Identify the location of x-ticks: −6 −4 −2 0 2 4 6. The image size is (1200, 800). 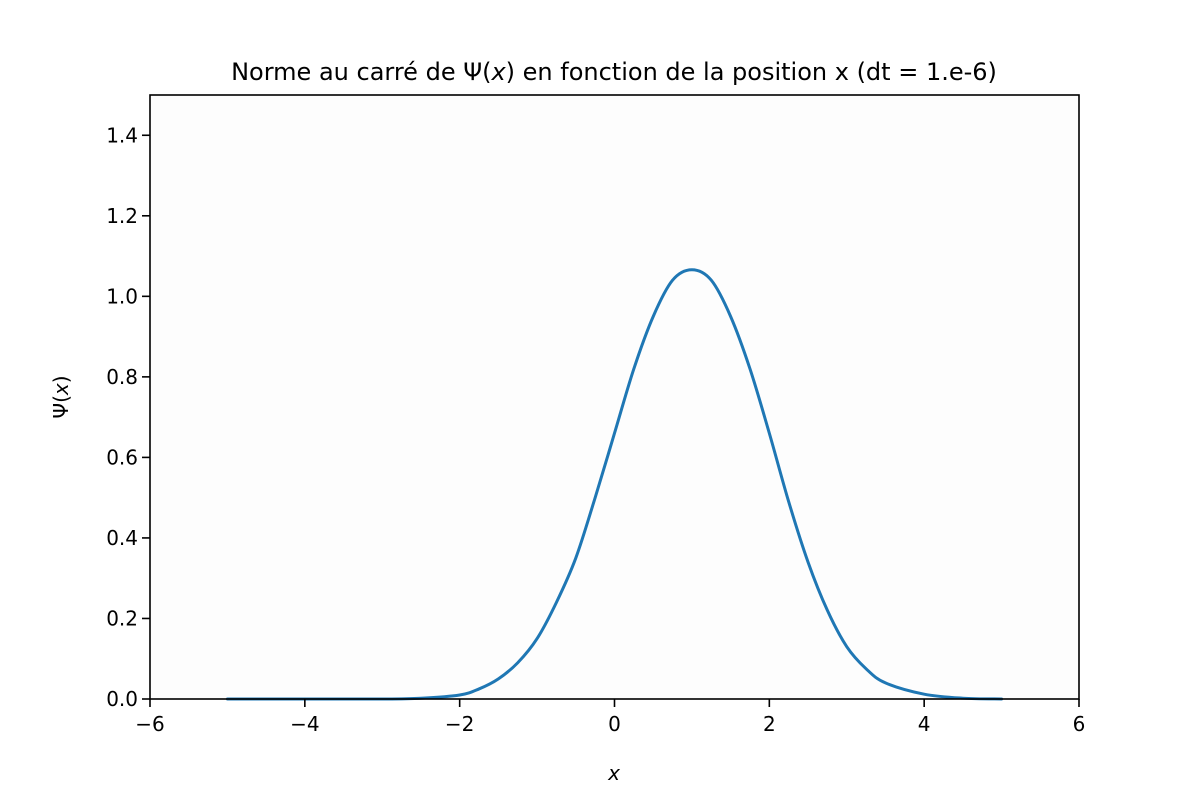
(610, 717).